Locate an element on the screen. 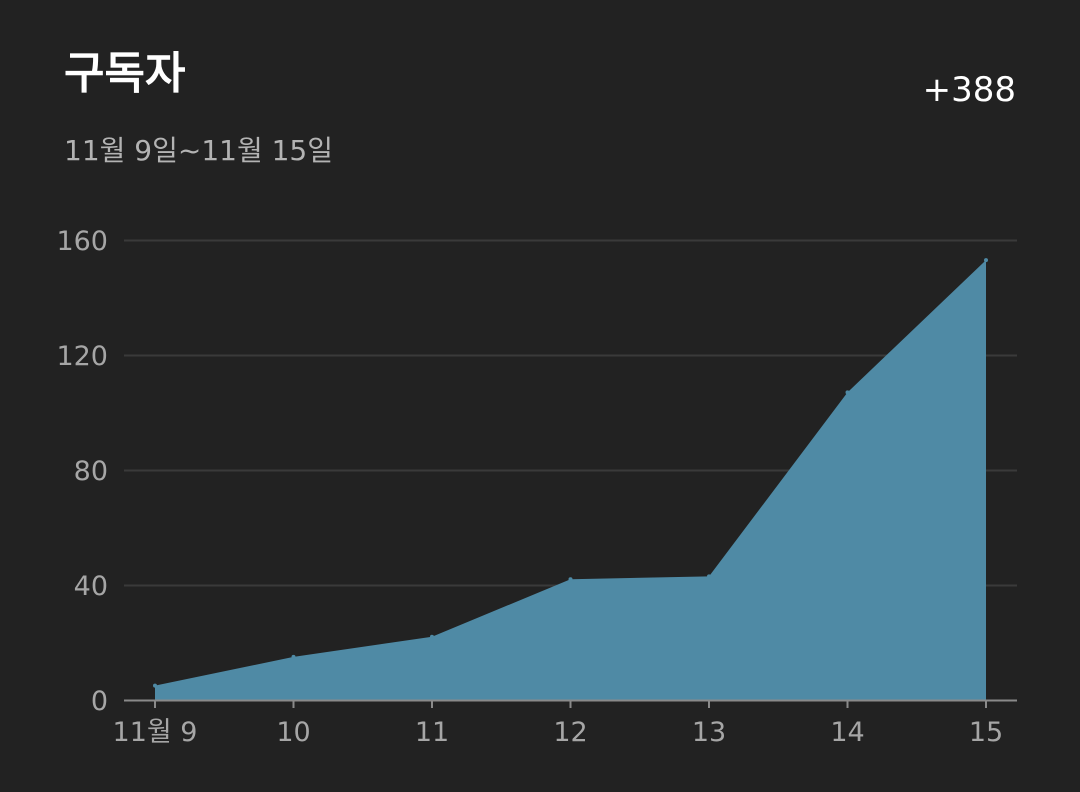  y-tick-labels: 0 40 80 120 160 is located at coordinates (82, 471).